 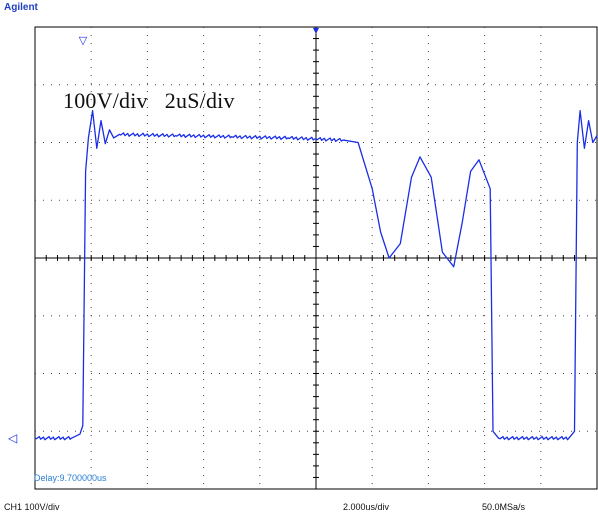 What do you see at coordinates (504, 507) in the screenshot?
I see `sample-rate-label: 50.0MSa/s` at bounding box center [504, 507].